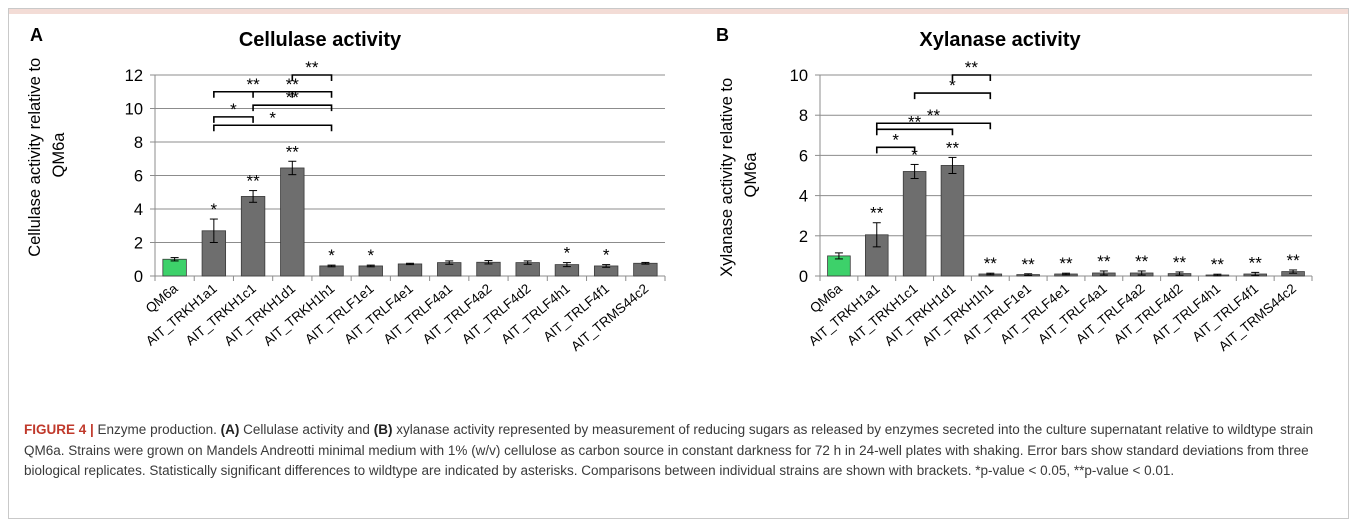 The height and width of the screenshot is (529, 1357). Describe the element at coordinates (803, 116) in the screenshot. I see `panel-b-y-tick-label: 8` at that location.